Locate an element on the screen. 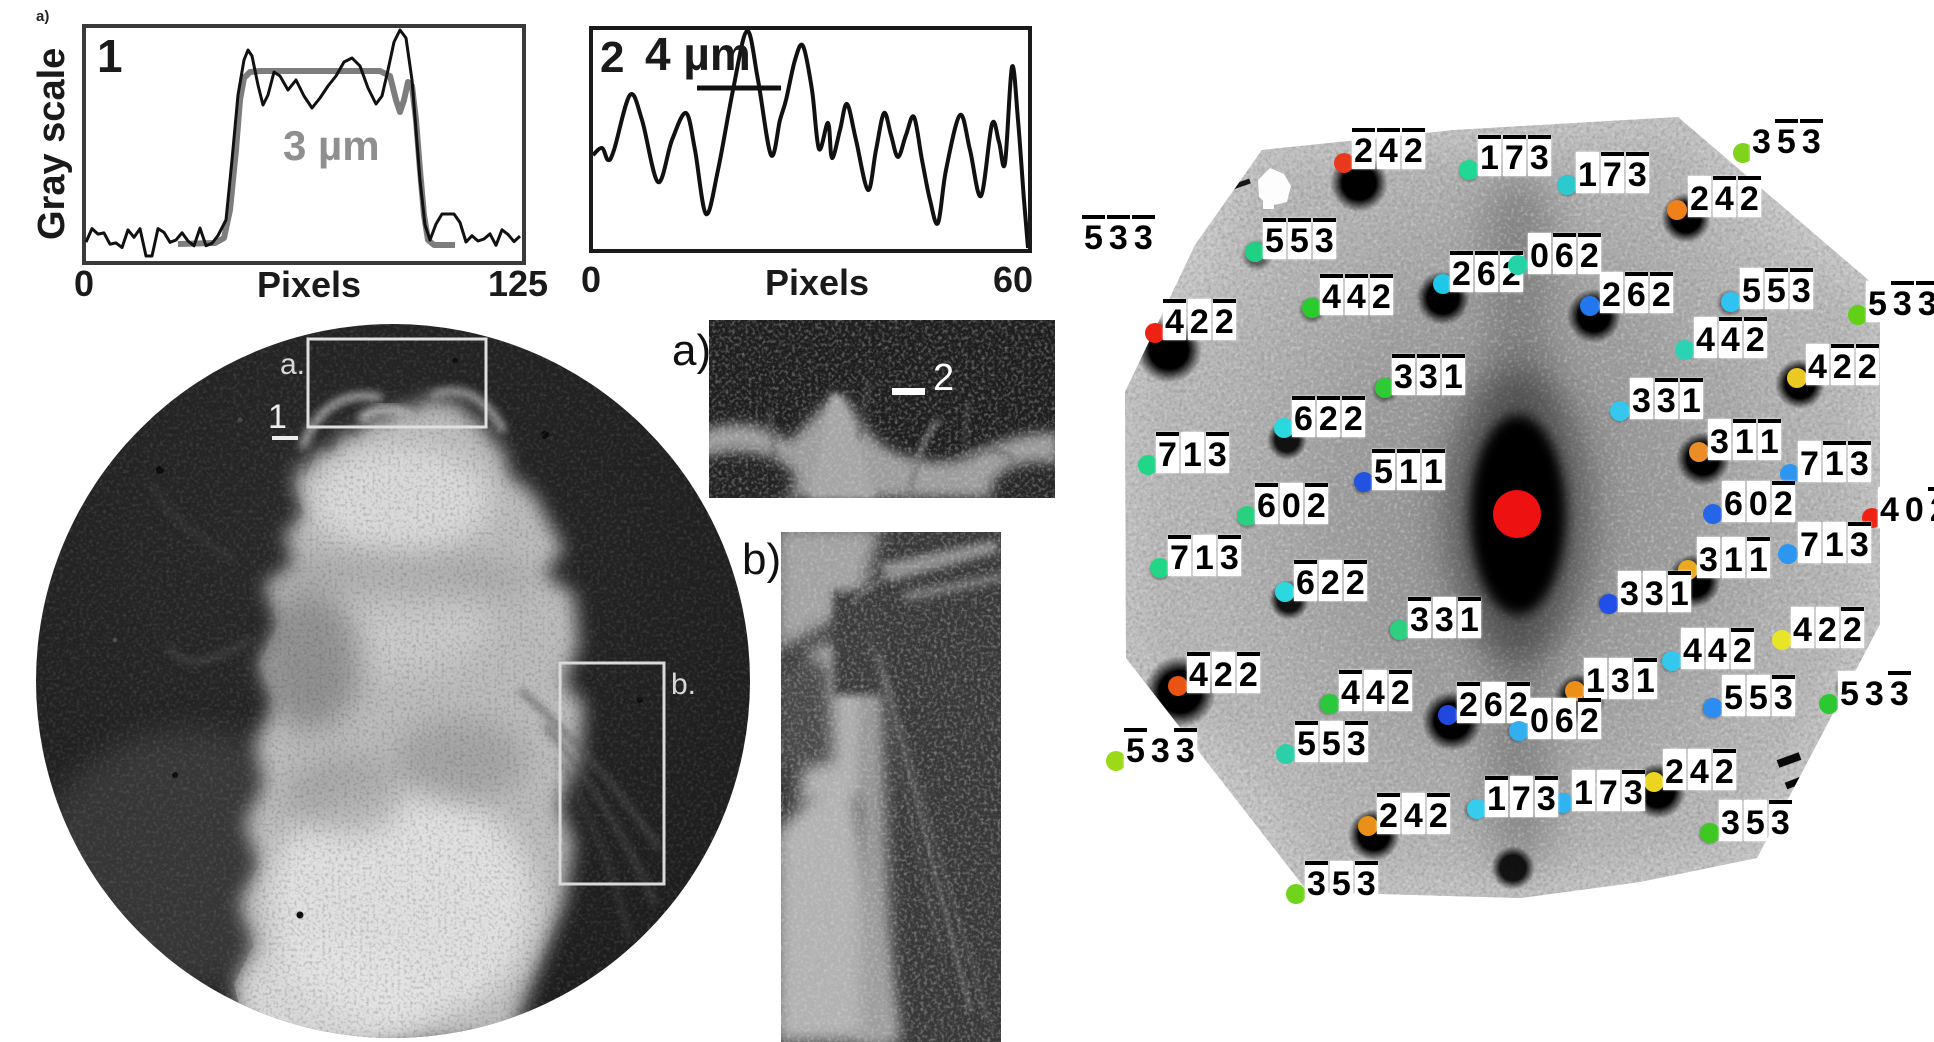  svg-text: 3 µm is located at coordinates (331, 145).